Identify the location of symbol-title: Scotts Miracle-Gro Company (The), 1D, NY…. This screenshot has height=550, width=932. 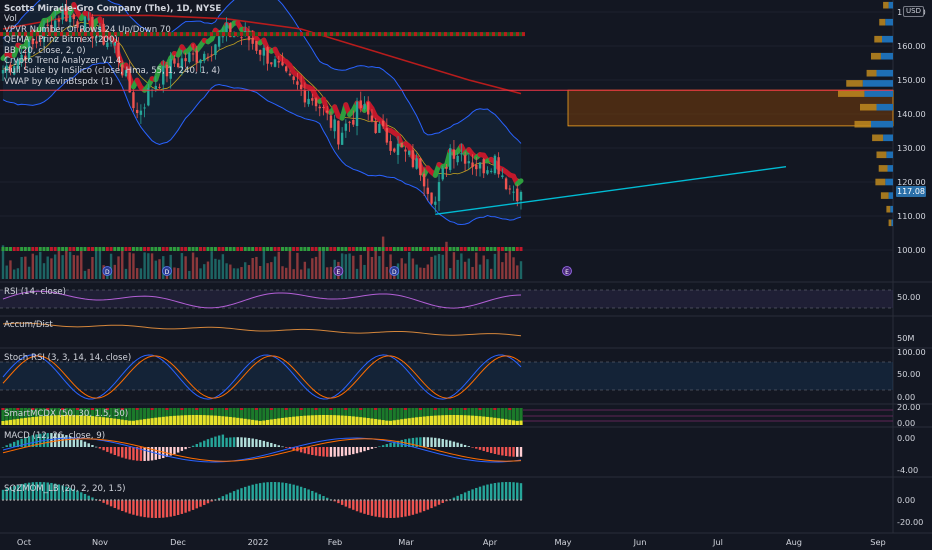
(113, 9).